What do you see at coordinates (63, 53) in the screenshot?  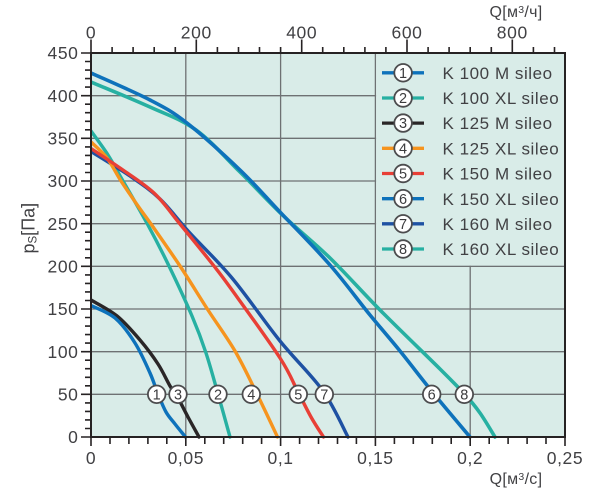 I see `svg-text: 450` at bounding box center [63, 53].